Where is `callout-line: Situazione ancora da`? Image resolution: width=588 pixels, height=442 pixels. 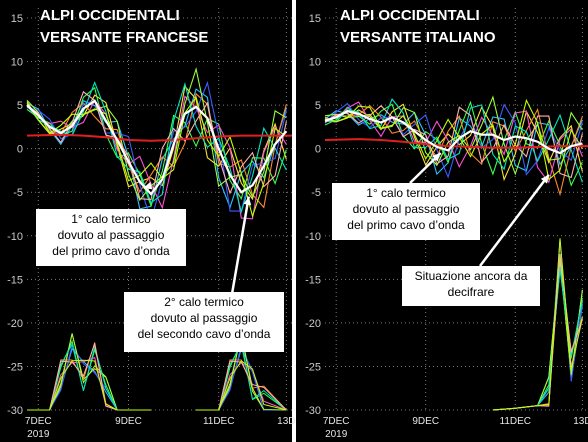
callout-line: Situazione ancora da is located at coordinates (471, 276).